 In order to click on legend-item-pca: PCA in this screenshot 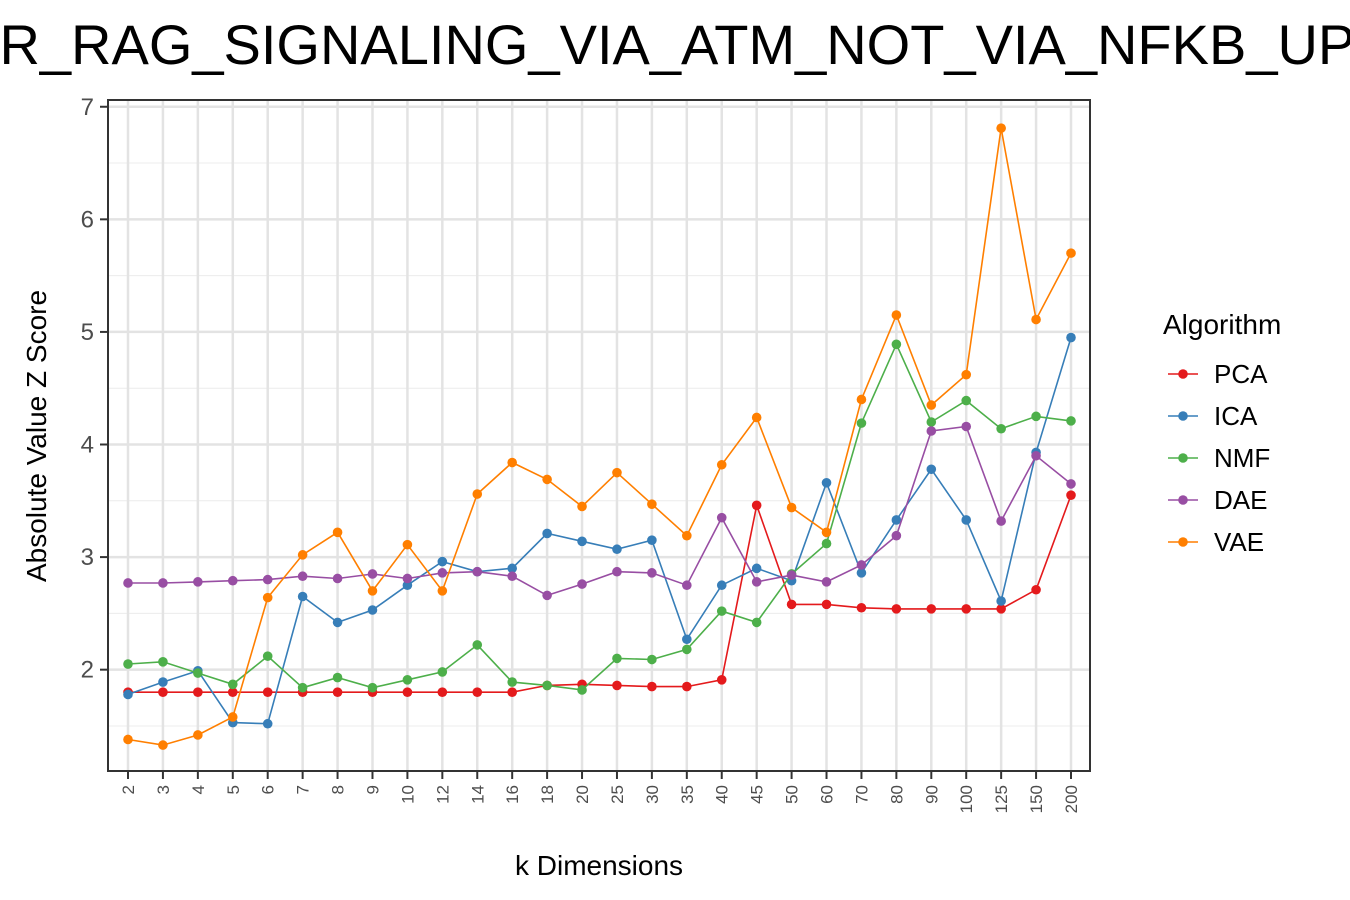, I will do `click(1218, 374)`.